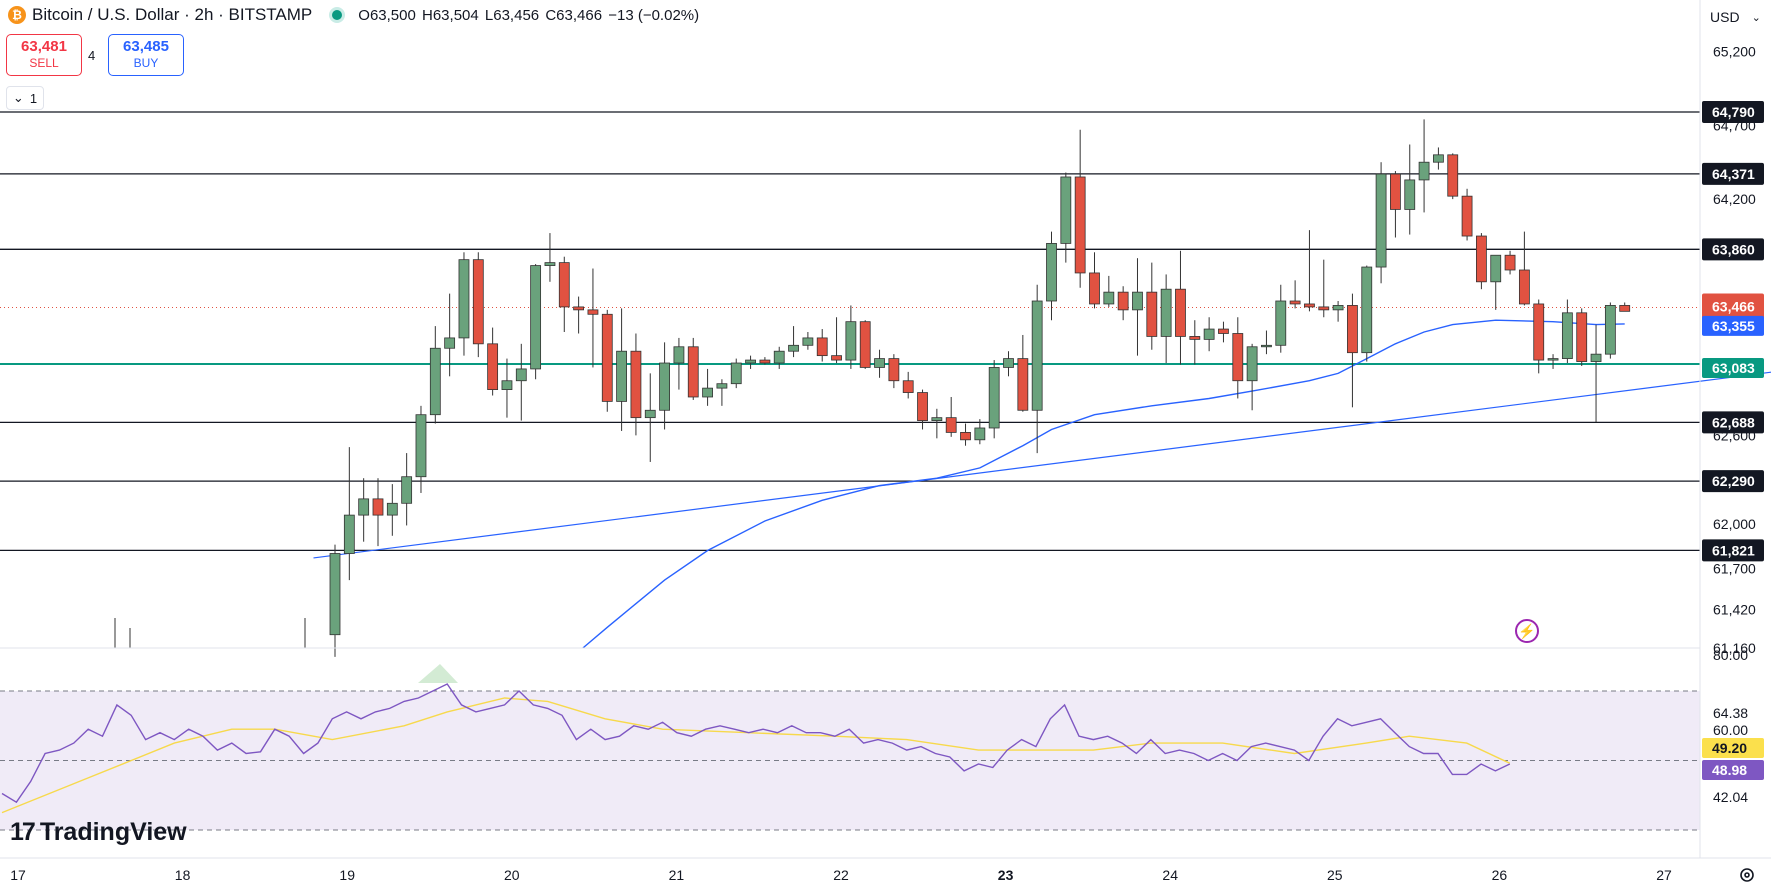 This screenshot has width=1771, height=888. What do you see at coordinates (33, 98) in the screenshot?
I see `indicator-count: 1` at bounding box center [33, 98].